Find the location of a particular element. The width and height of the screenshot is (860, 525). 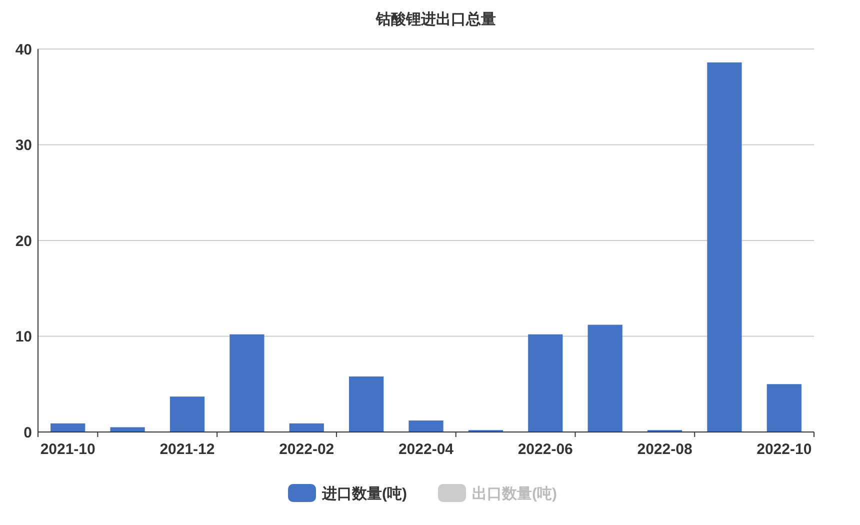

x-tick-label: 2021-10 is located at coordinates (68, 449).